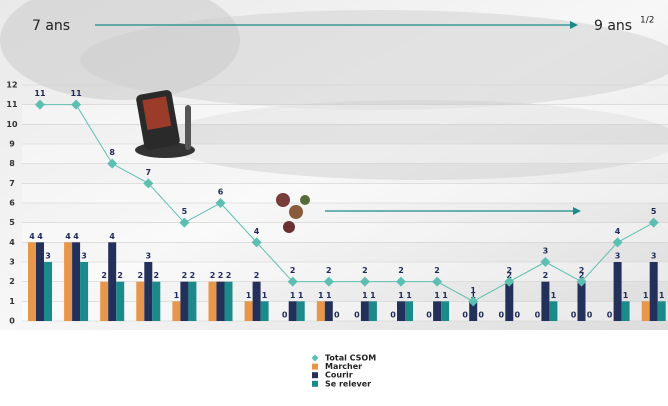 The width and height of the screenshot is (668, 406). What do you see at coordinates (12, 104) in the screenshot?
I see `y-tick-label: 11` at bounding box center [12, 104].